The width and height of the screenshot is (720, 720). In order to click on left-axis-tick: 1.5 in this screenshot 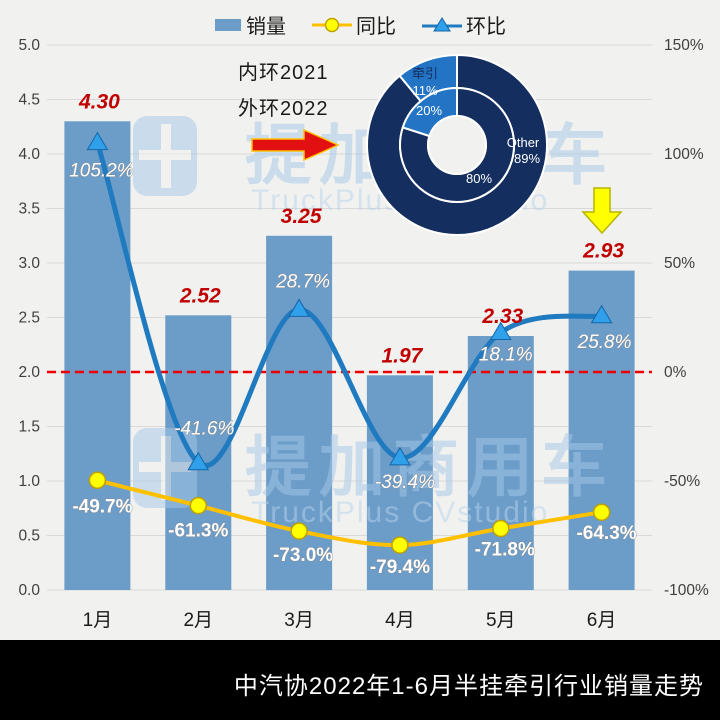, I will do `click(29, 427)`.